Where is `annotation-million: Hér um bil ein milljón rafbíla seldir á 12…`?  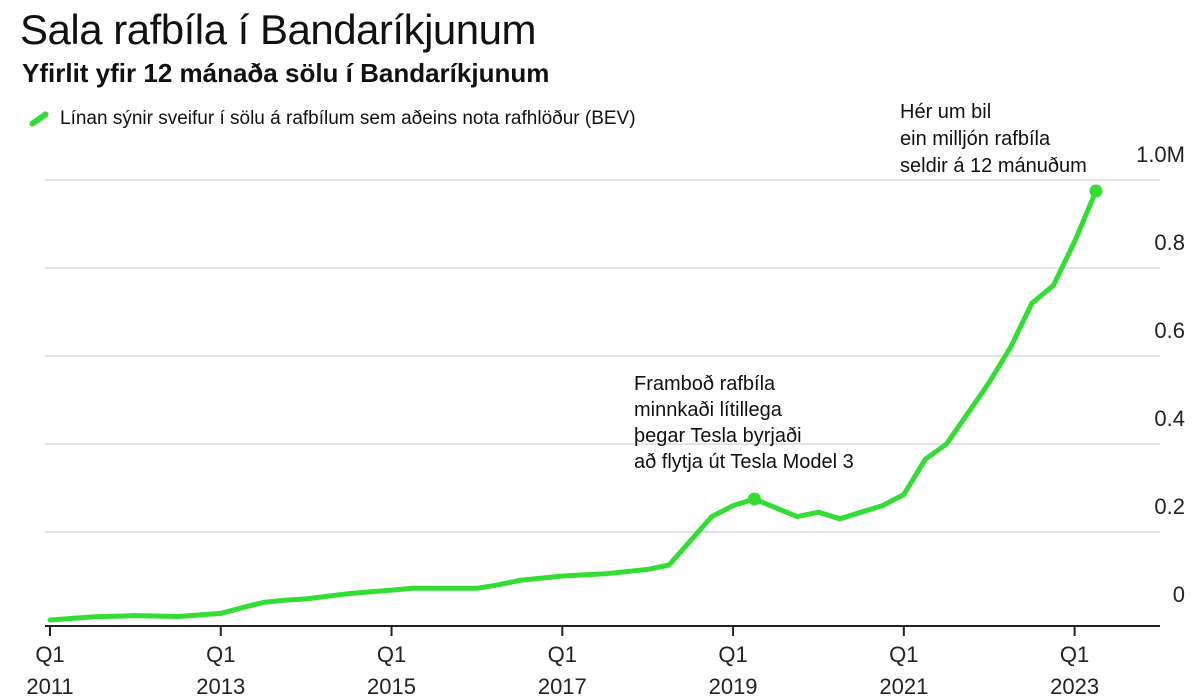
annotation-million: Hér um bil ein milljón rafbíla seldir á 12… is located at coordinates (993, 139).